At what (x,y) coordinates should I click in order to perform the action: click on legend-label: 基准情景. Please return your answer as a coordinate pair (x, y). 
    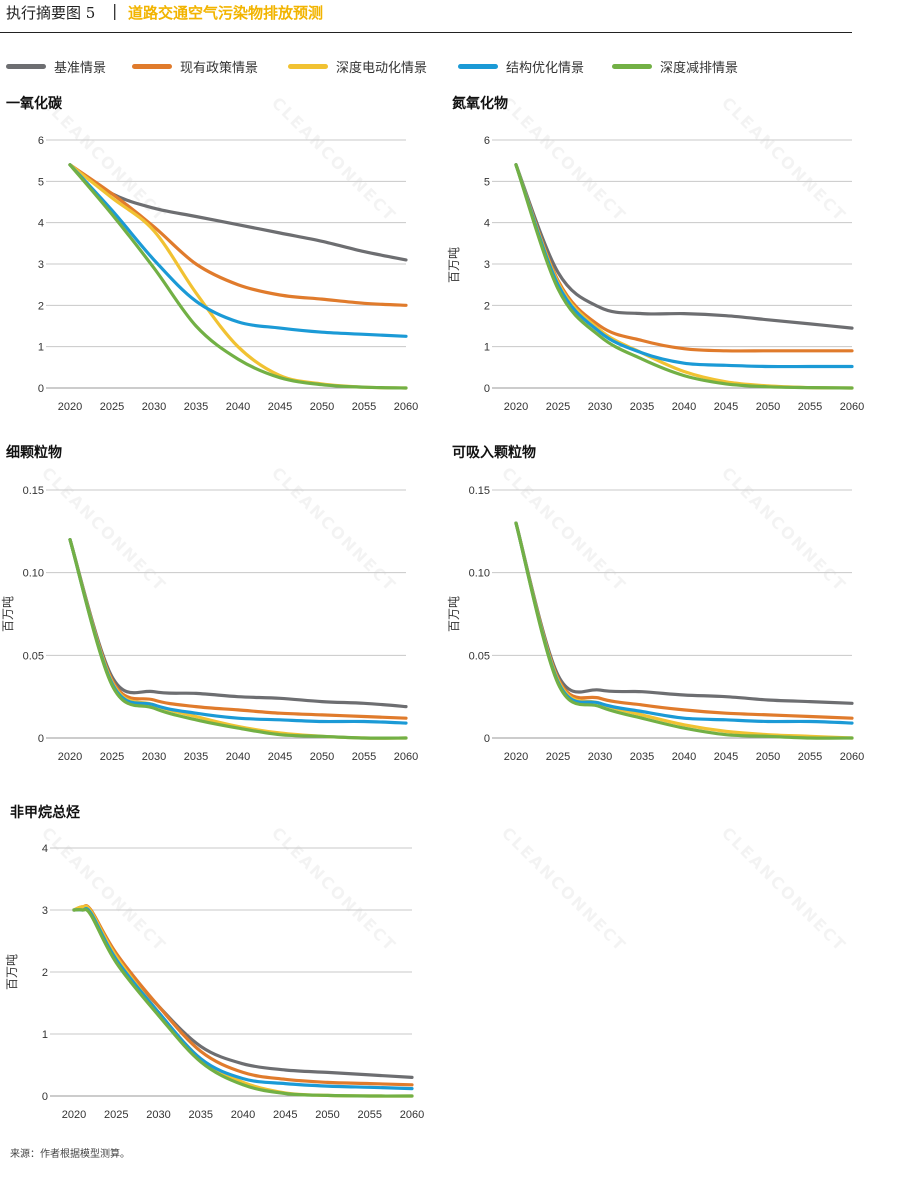
    Looking at the image, I should click on (80, 68).